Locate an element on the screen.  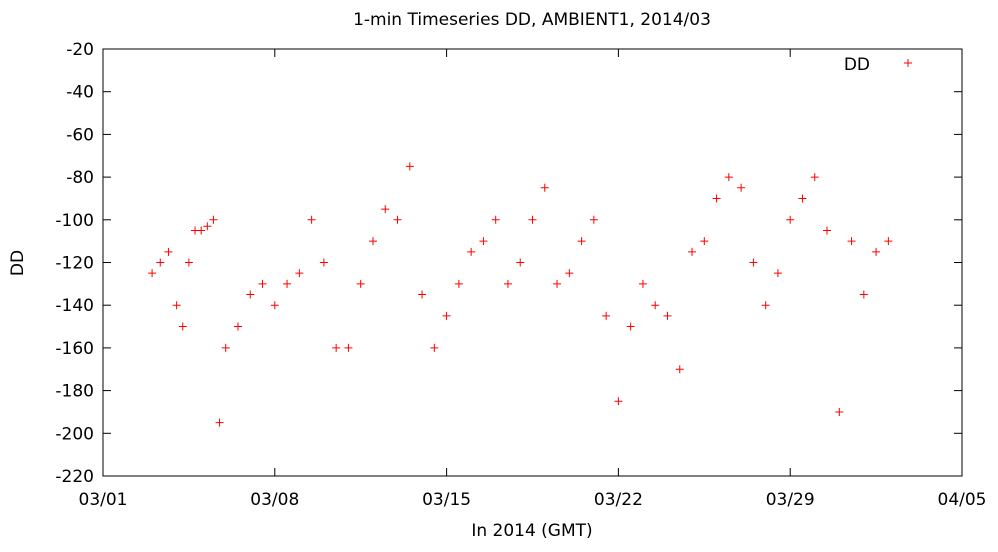
y-axis-label: DD is located at coordinates (18, 263).